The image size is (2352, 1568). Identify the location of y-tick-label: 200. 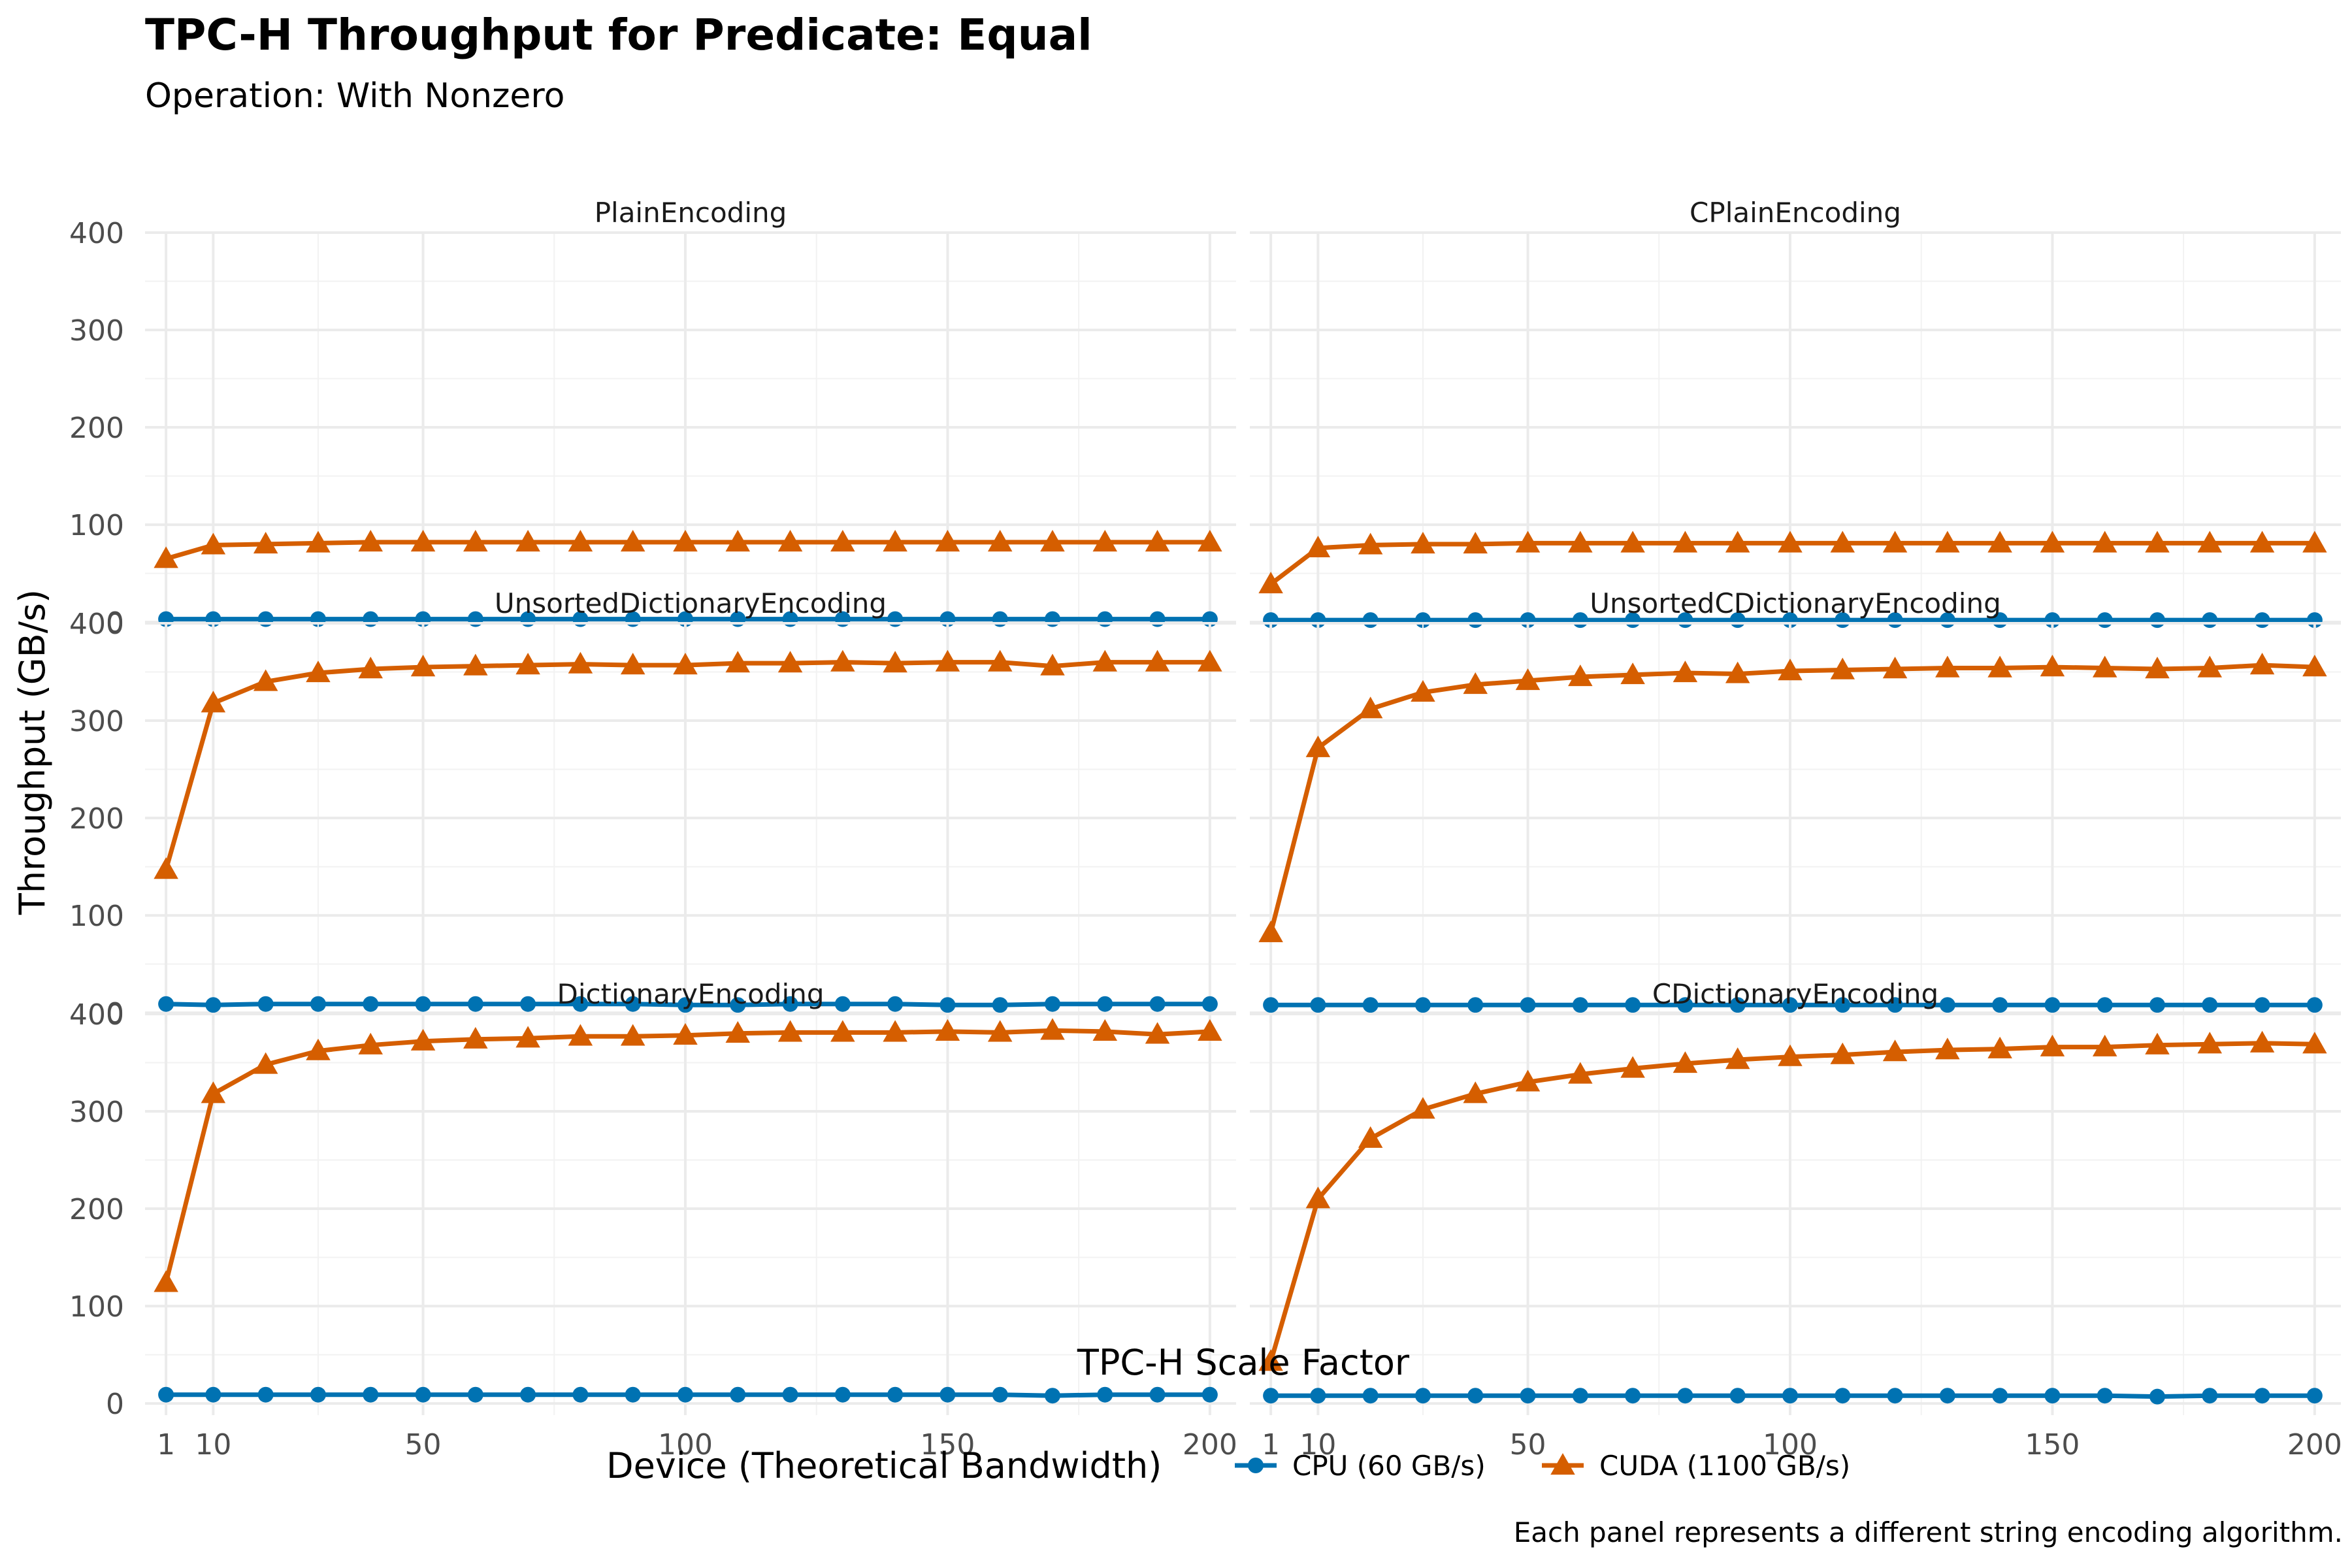
(96, 428).